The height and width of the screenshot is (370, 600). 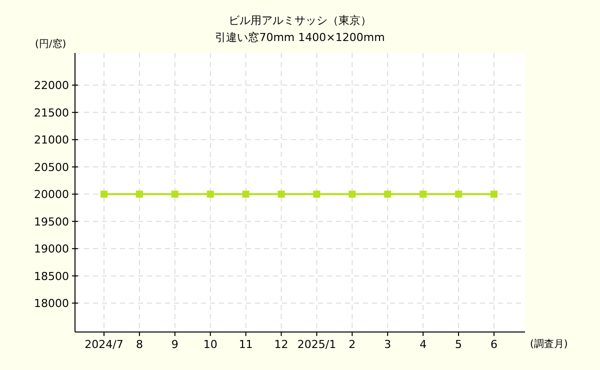 What do you see at coordinates (51, 249) in the screenshot?
I see `y-tick-label: 19000` at bounding box center [51, 249].